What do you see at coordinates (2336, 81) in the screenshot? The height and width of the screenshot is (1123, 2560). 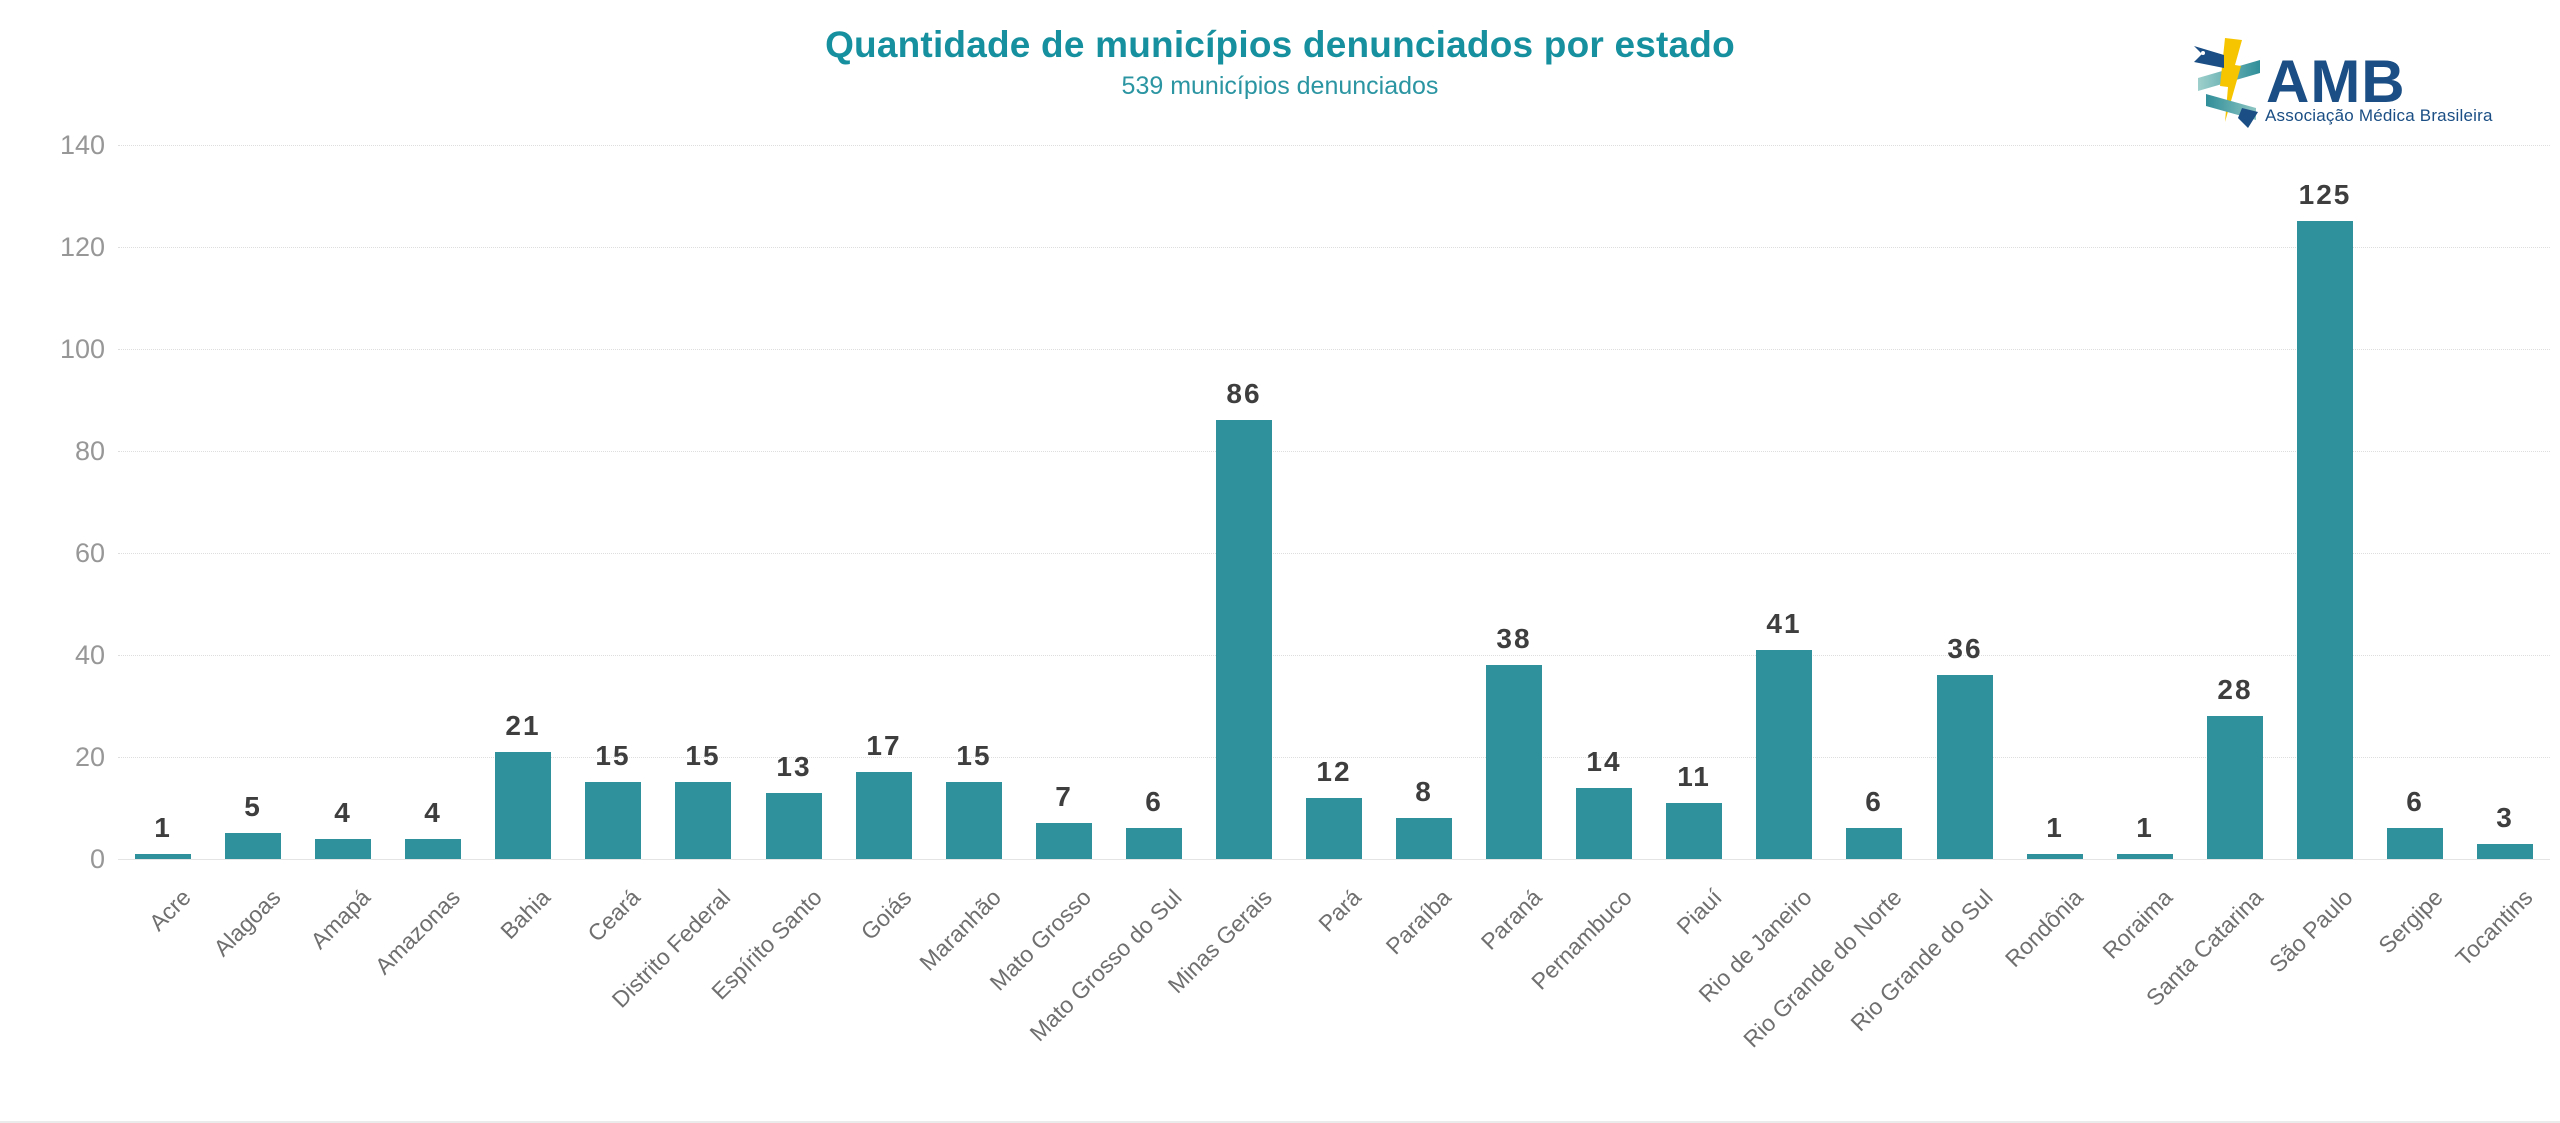 I see `logo-wordmark: AMB` at bounding box center [2336, 81].